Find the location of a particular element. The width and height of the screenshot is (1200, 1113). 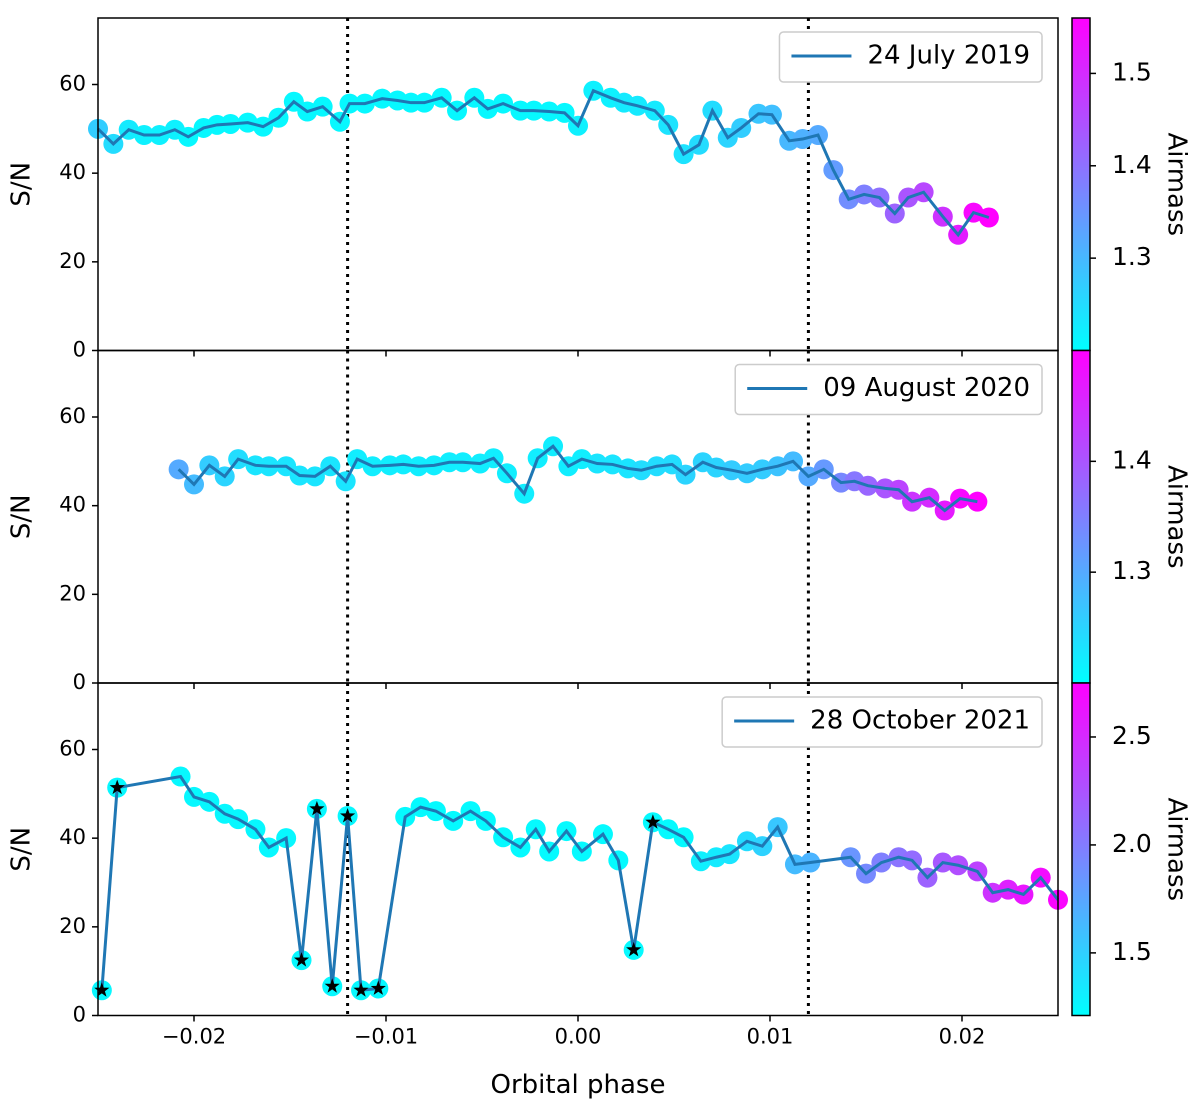

x-tick-label: −0.02 is located at coordinates (194, 1037).